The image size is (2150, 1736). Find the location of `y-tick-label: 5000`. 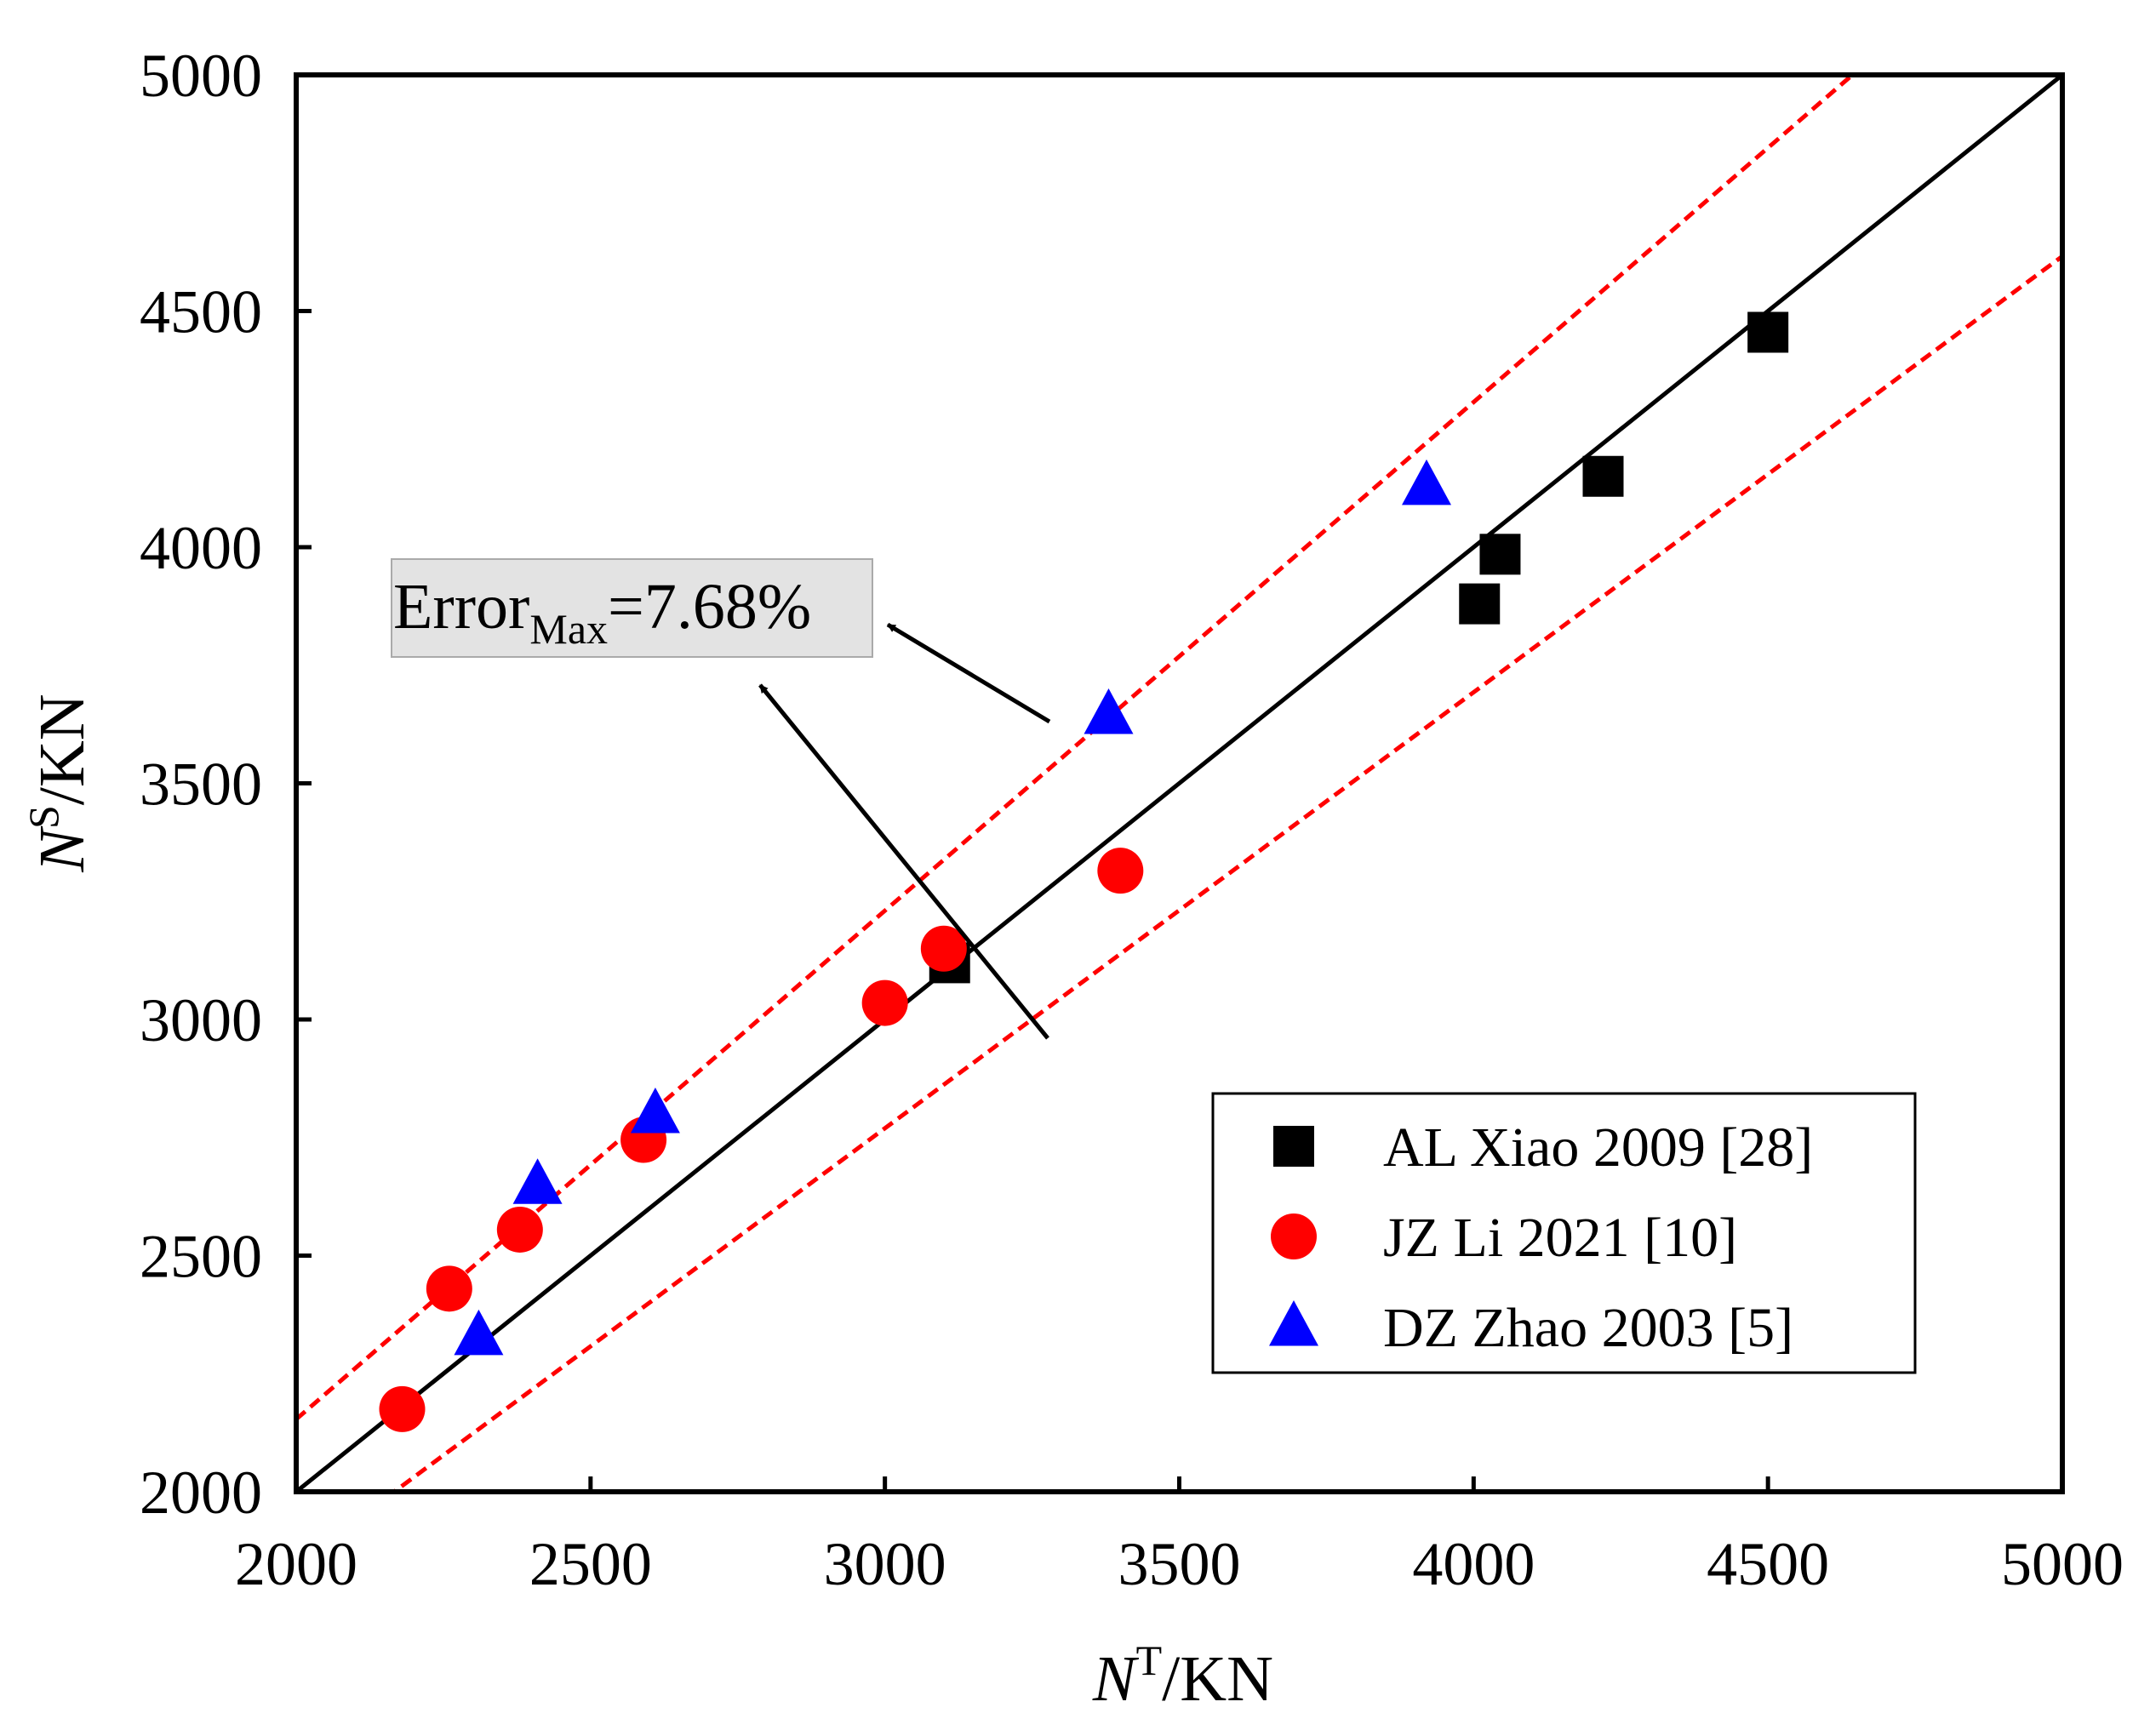

y-tick-label: 5000 is located at coordinates (201, 76).